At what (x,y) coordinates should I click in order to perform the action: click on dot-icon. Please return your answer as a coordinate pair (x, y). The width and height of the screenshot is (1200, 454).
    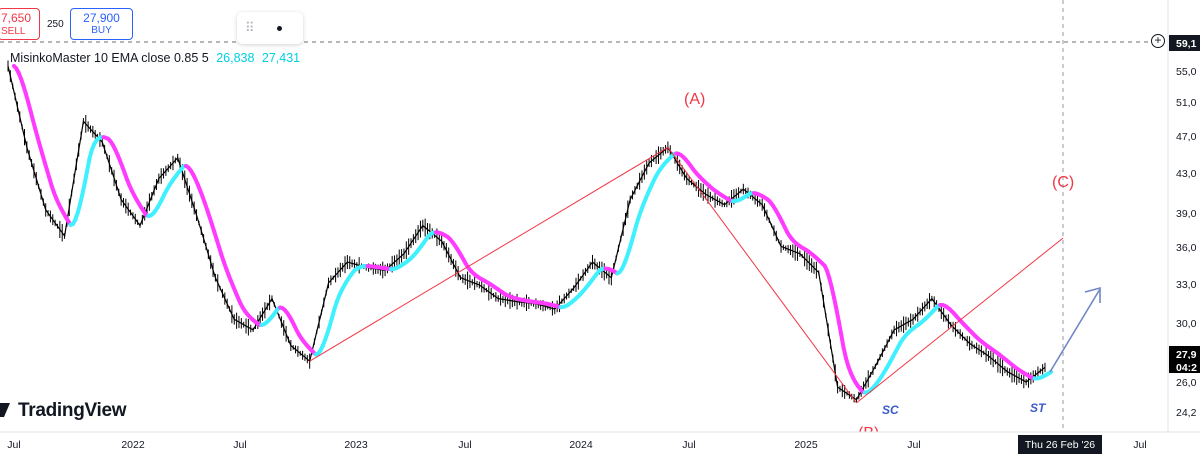
    Looking at the image, I should click on (279, 28).